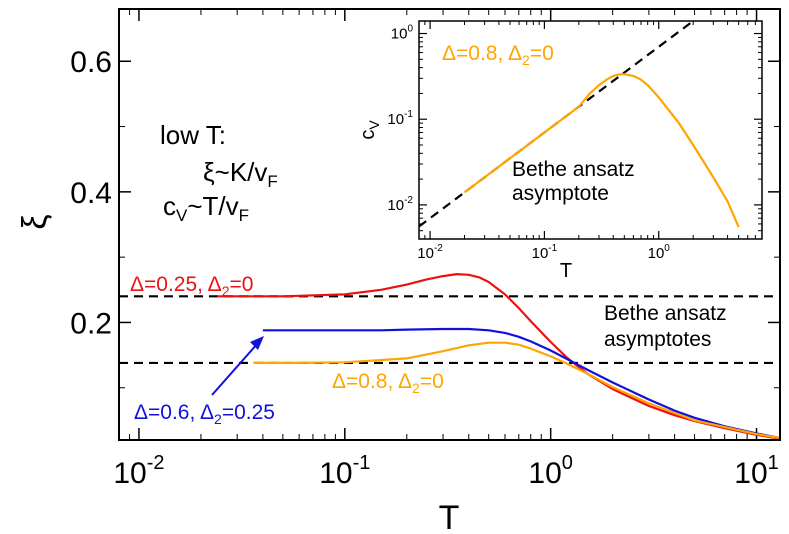 This screenshot has height=534, width=789. Describe the element at coordinates (573, 169) in the screenshot. I see `inset-bethe-label-line1: Bethe ansatz` at that location.